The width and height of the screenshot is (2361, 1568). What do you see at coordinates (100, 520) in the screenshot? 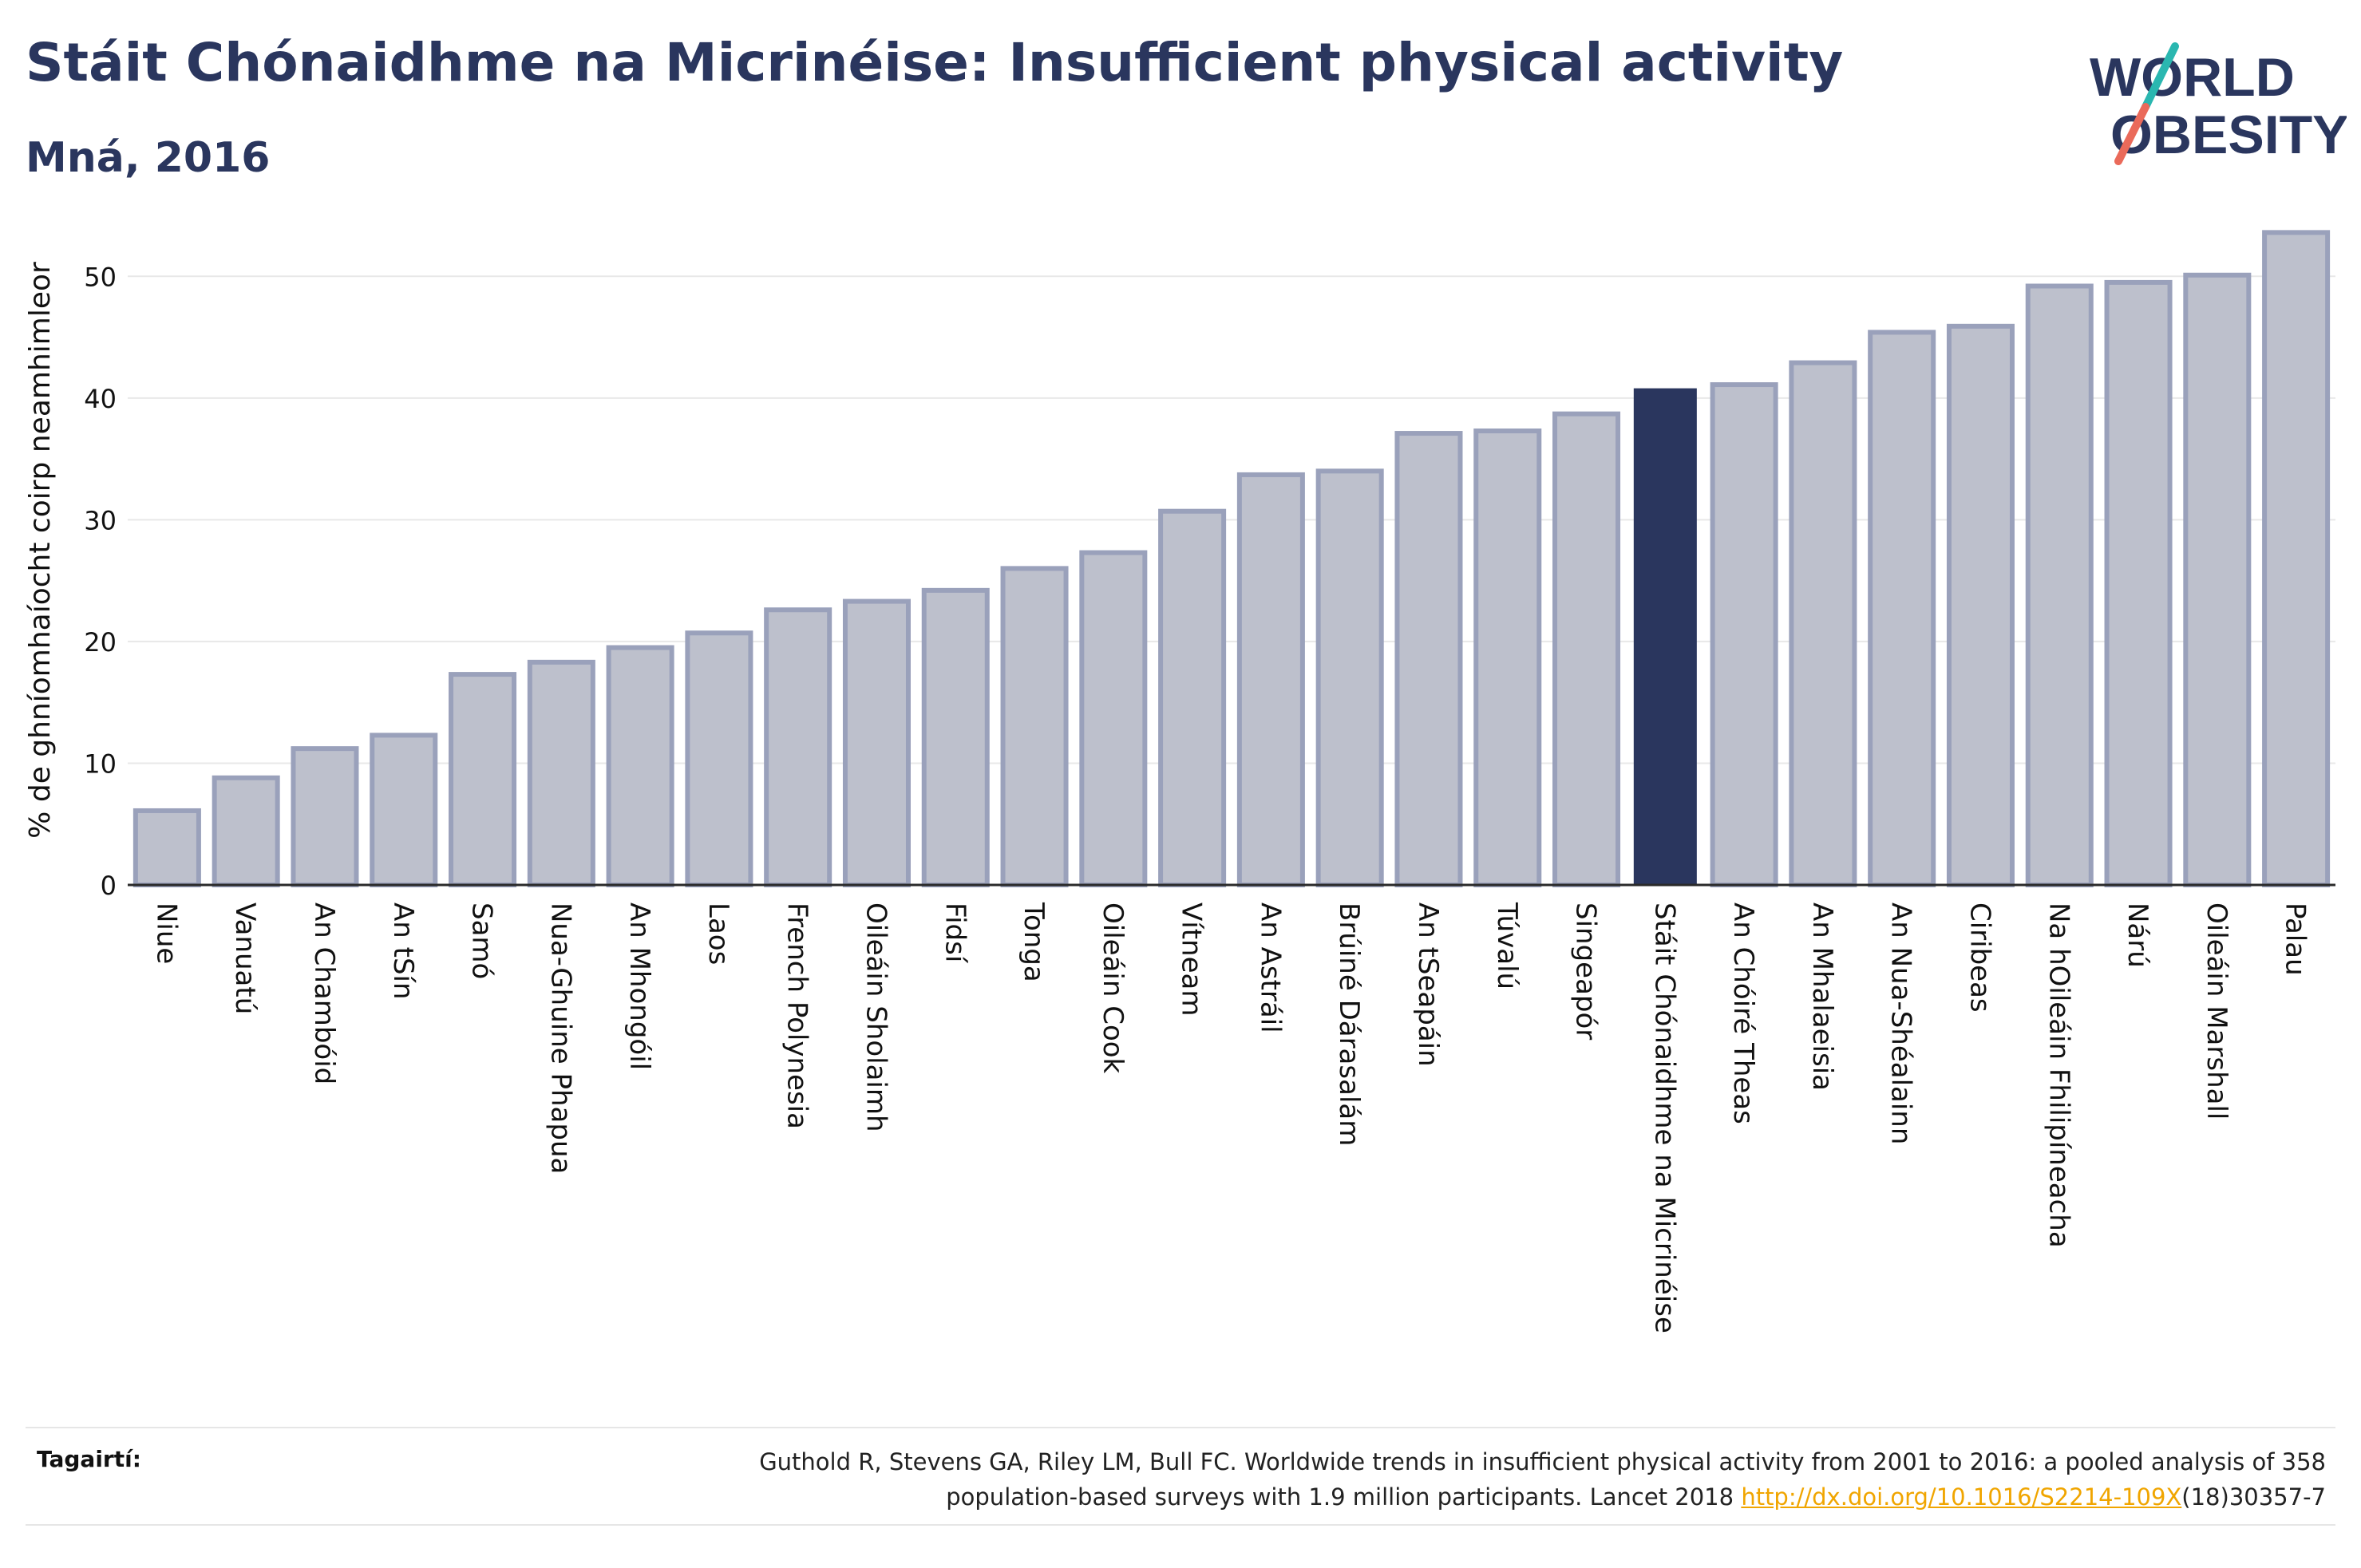
I see `y-tick-label: 30` at bounding box center [100, 520].